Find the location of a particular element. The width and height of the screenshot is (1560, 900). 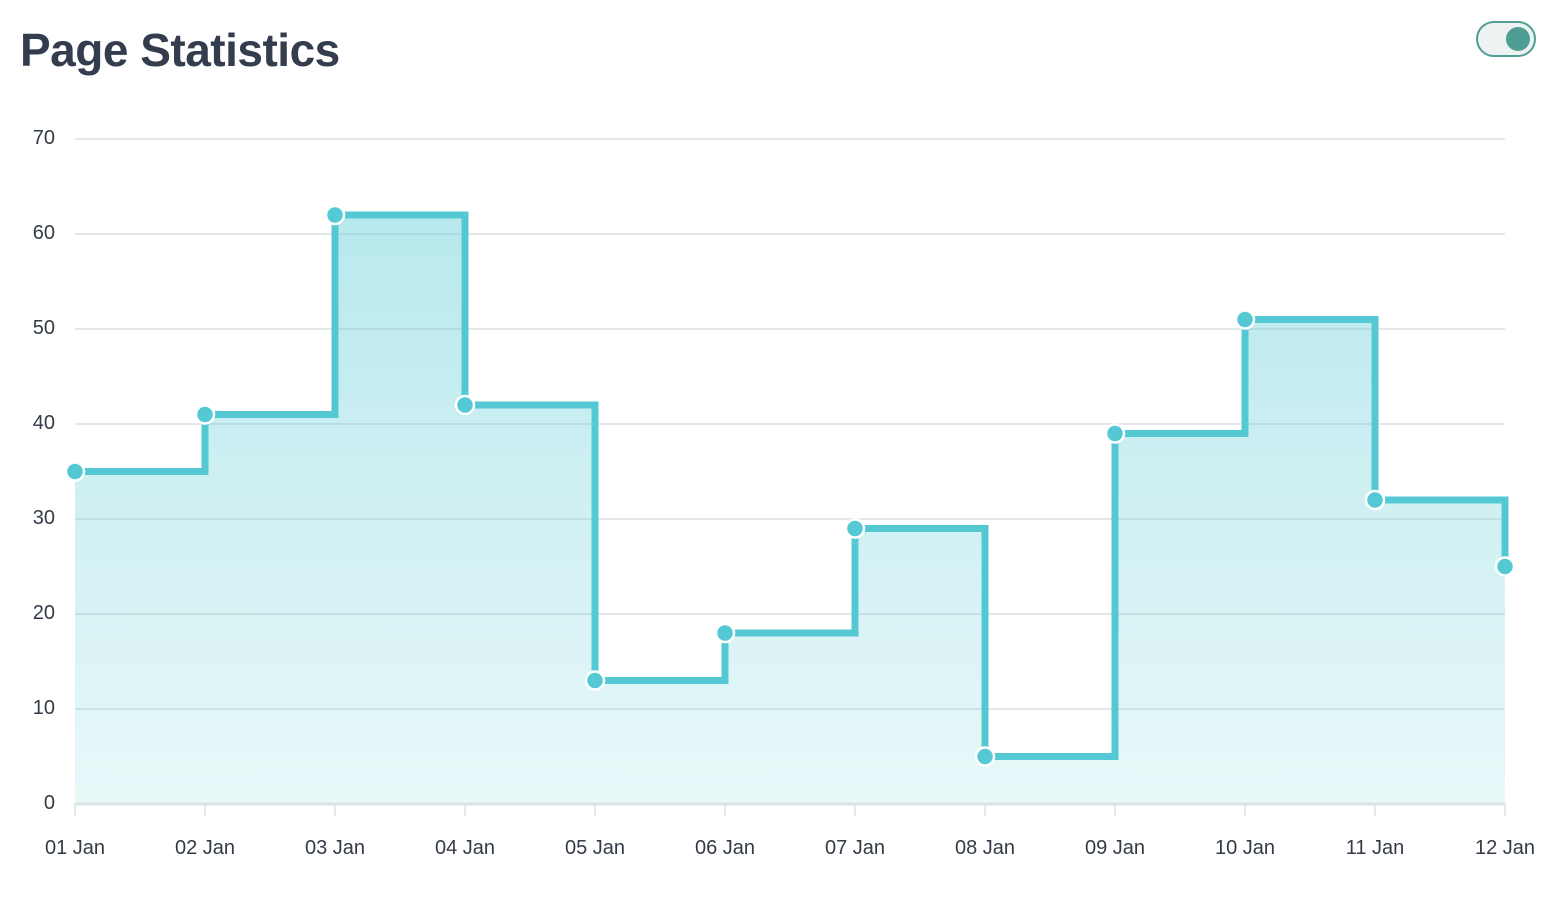

y-tick-label: 40 is located at coordinates (44, 423).